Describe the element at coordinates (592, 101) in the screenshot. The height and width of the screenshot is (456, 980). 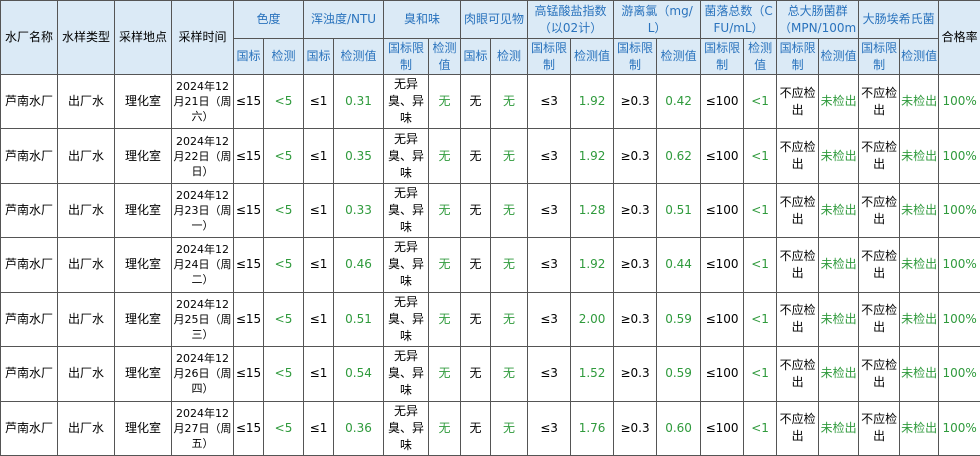
I see `table-cell: 1.92` at that location.